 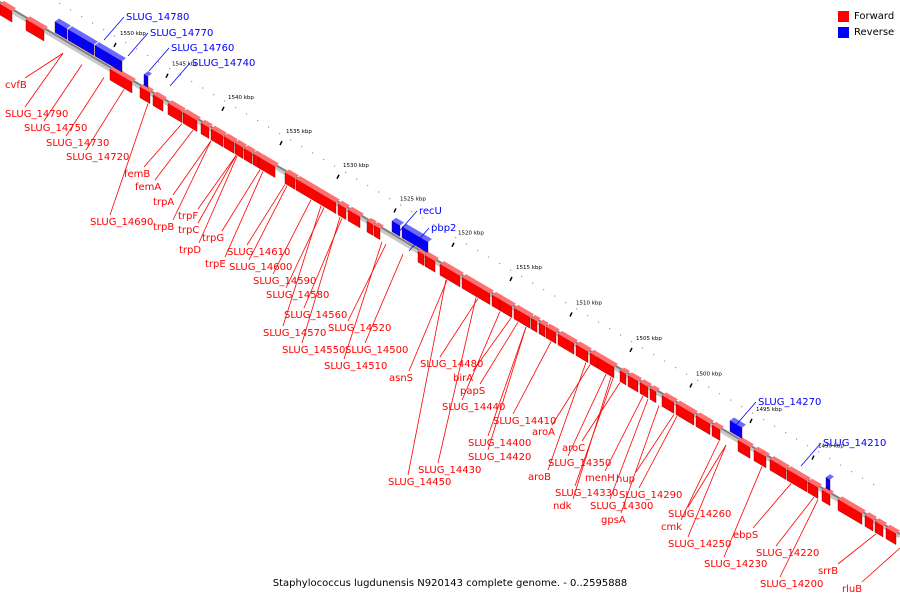 What do you see at coordinates (215, 264) in the screenshot?
I see `gene-label-forward: trpE` at bounding box center [215, 264].